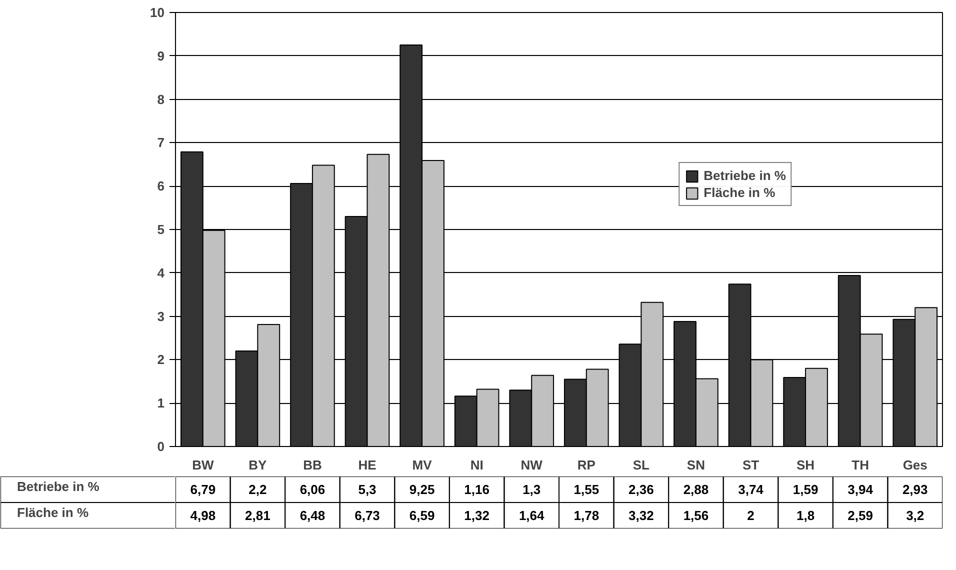 Image resolution: width=956 pixels, height=570 pixels. I want to click on data-label: 4,98, so click(203, 515).